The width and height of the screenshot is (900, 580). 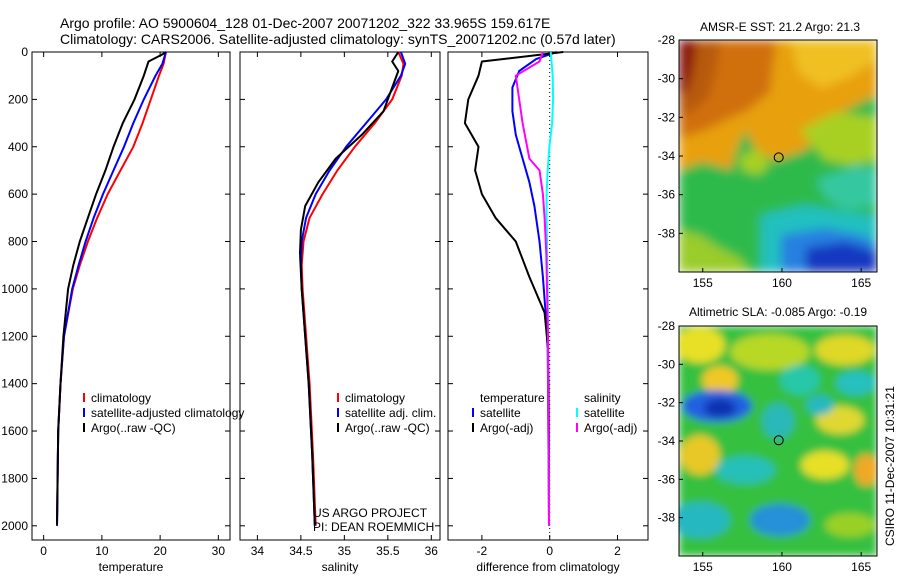 I want to click on side-caption: CSIRO 11-Dec-2007 10:31:21, so click(x=890, y=466).